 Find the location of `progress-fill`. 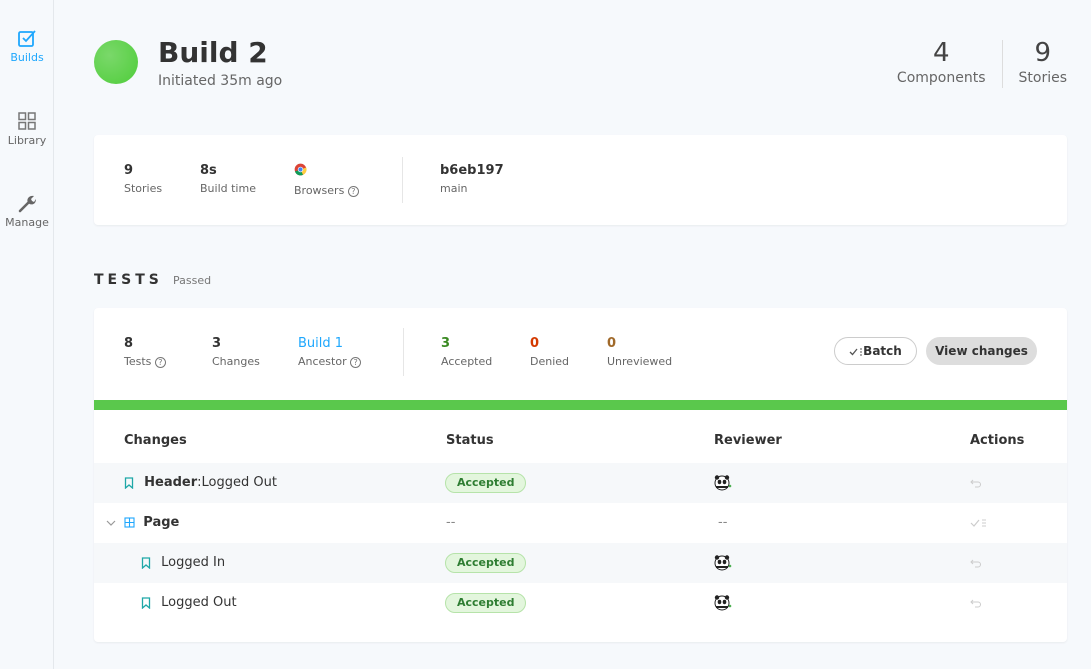

progress-fill is located at coordinates (580, 405).